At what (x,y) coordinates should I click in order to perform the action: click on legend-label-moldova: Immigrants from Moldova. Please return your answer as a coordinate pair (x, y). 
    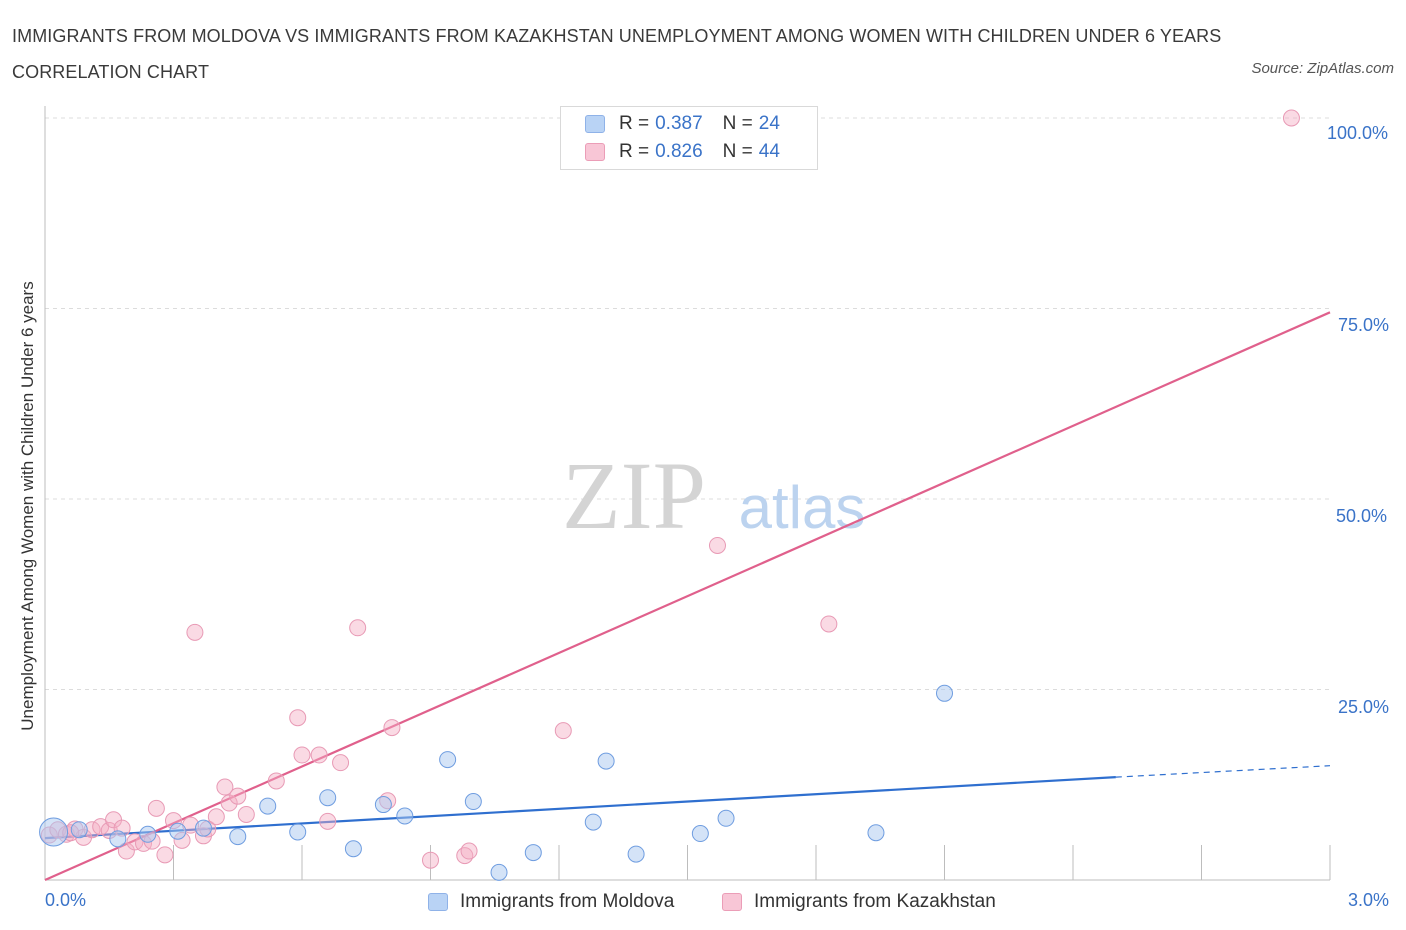
    Looking at the image, I should click on (567, 901).